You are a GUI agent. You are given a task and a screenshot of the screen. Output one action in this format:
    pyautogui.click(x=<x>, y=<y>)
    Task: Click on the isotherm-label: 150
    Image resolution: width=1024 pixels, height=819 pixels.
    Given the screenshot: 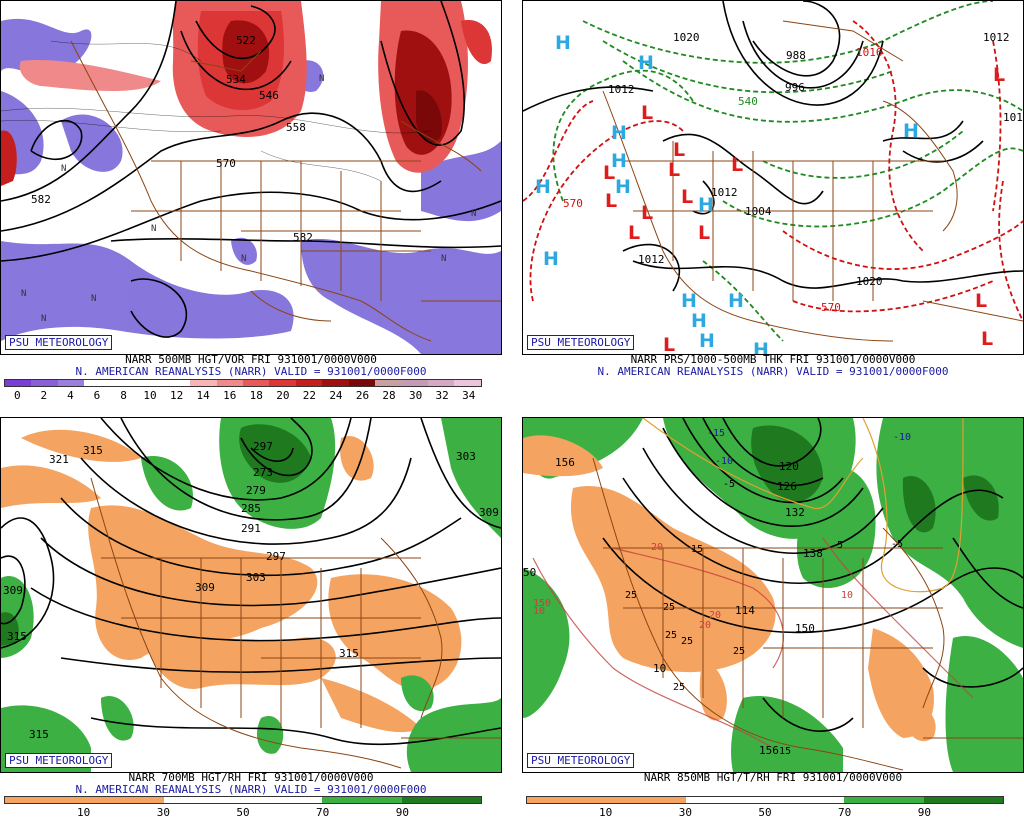 What is the action you would take?
    pyautogui.click(x=542, y=603)
    